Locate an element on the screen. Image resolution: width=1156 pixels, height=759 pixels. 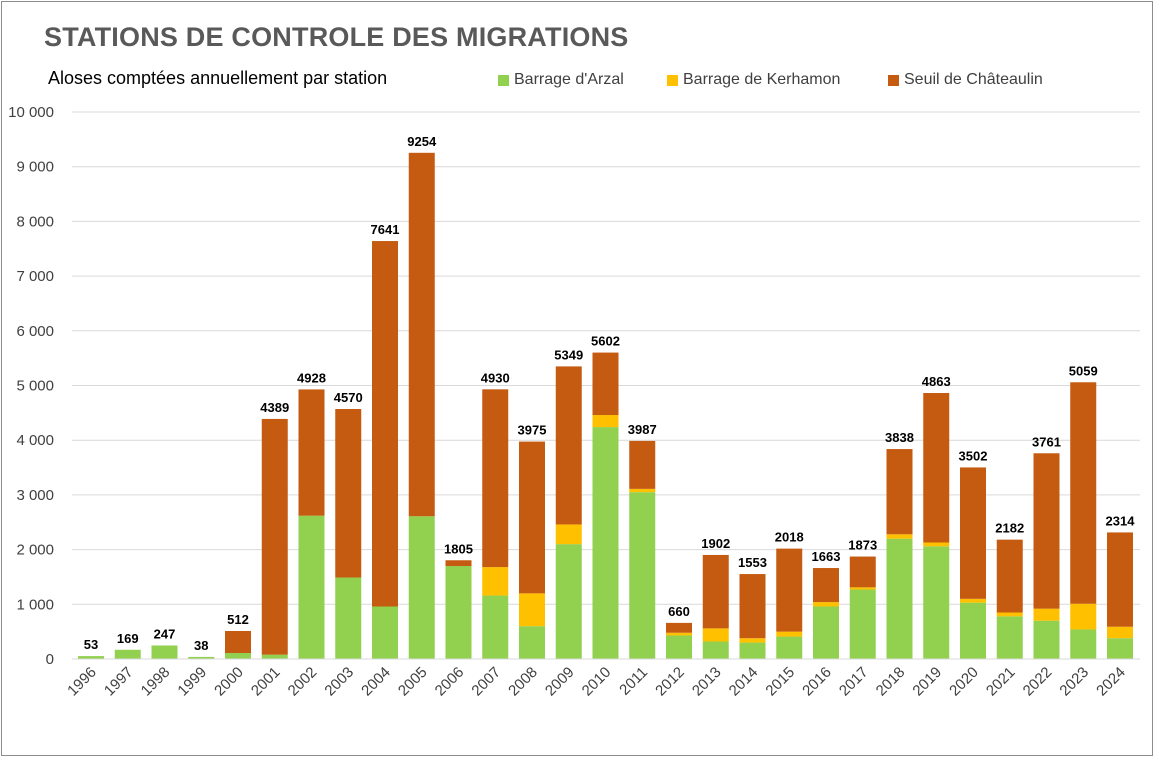
legend-swatch-kerhamon is located at coordinates (672, 80).